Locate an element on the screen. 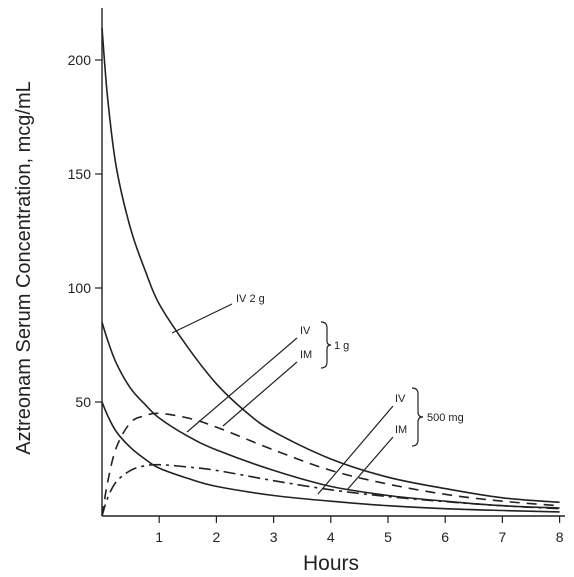  y-tick-label: 150 is located at coordinates (80, 174).